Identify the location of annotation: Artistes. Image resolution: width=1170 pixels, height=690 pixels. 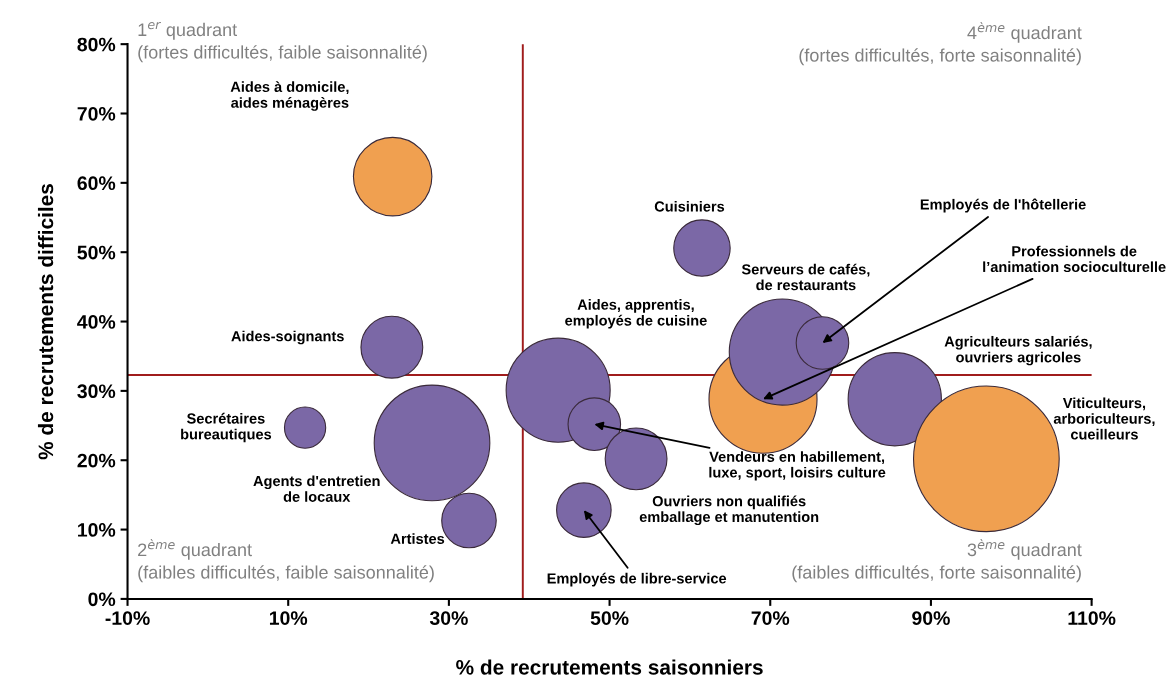
(417, 538).